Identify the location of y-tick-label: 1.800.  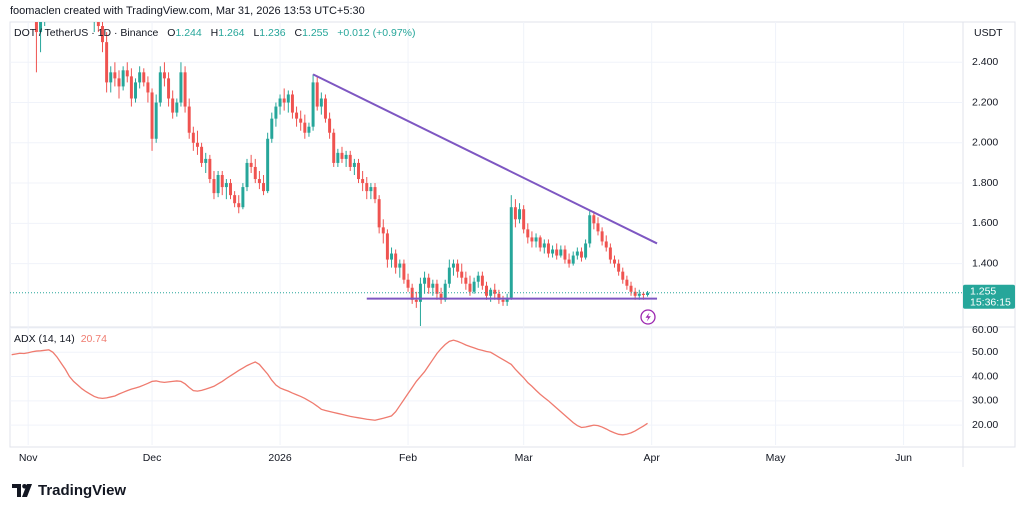
(985, 183).